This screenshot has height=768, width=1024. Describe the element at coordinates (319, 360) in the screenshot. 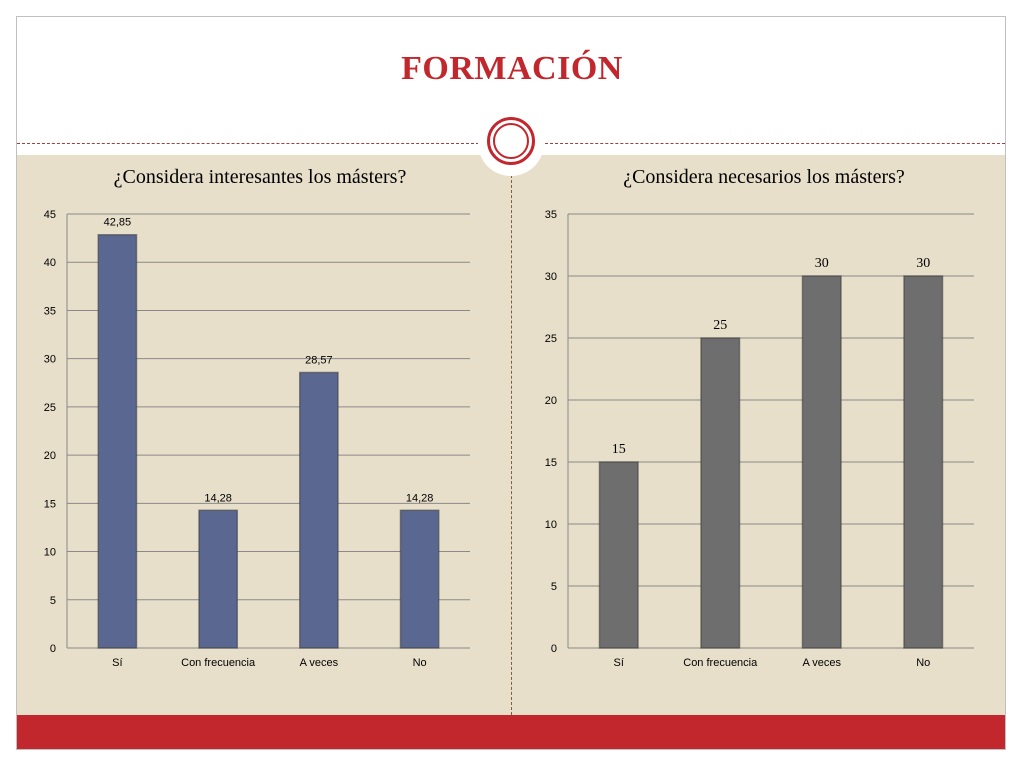

I see `chart-1-data-label: 28,57` at that location.